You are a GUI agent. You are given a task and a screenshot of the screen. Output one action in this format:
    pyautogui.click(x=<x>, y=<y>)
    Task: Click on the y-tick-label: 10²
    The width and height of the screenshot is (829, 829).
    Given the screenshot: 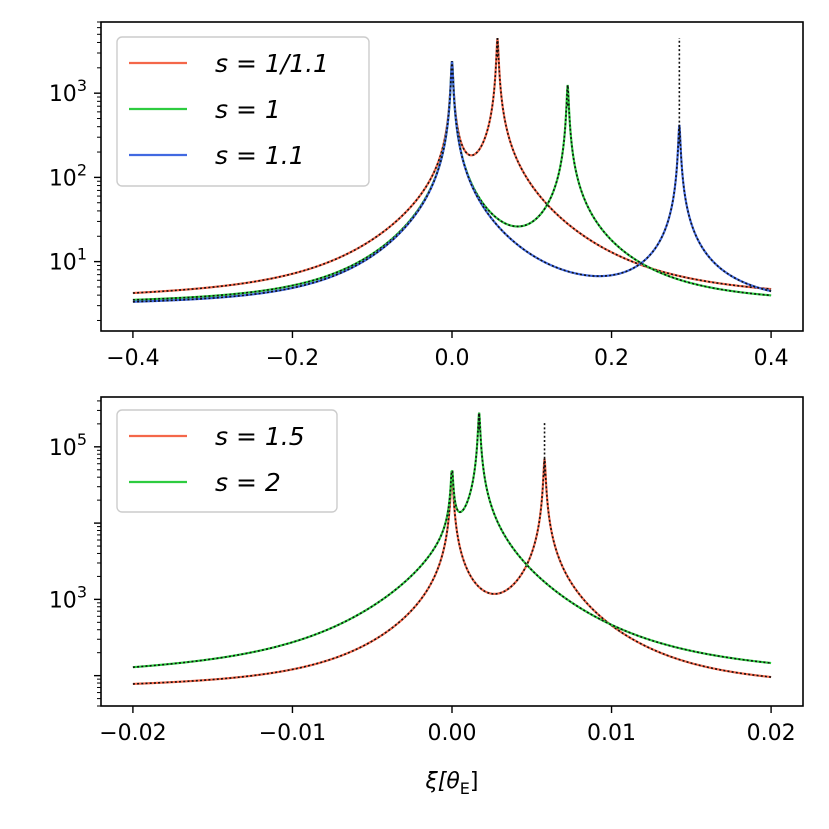 What is the action you would take?
    pyautogui.click(x=68, y=175)
    